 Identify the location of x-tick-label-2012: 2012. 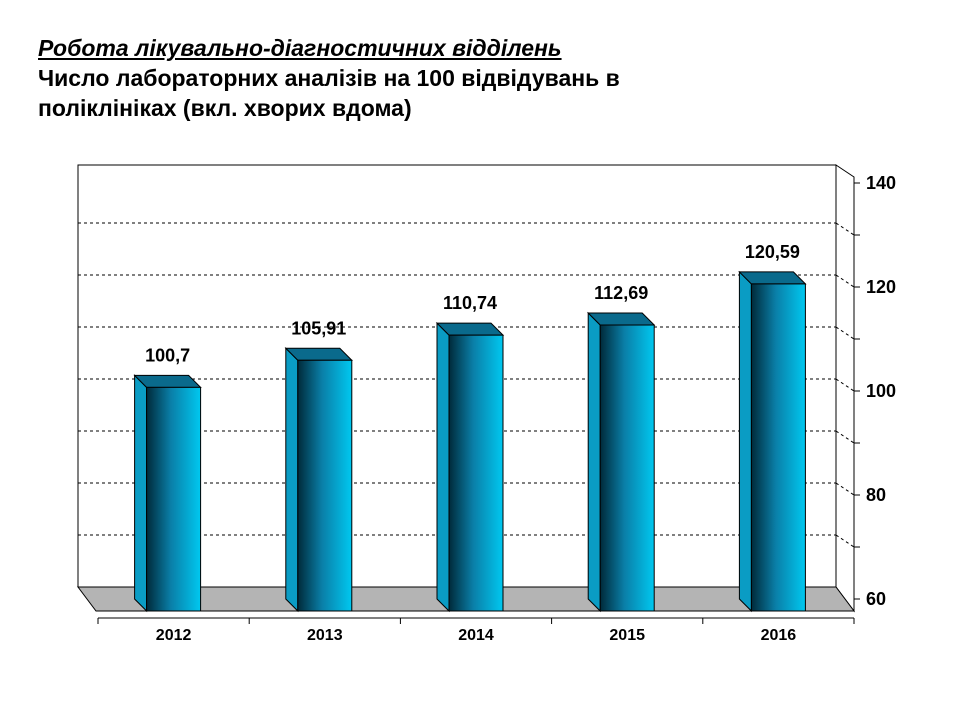
(174, 635).